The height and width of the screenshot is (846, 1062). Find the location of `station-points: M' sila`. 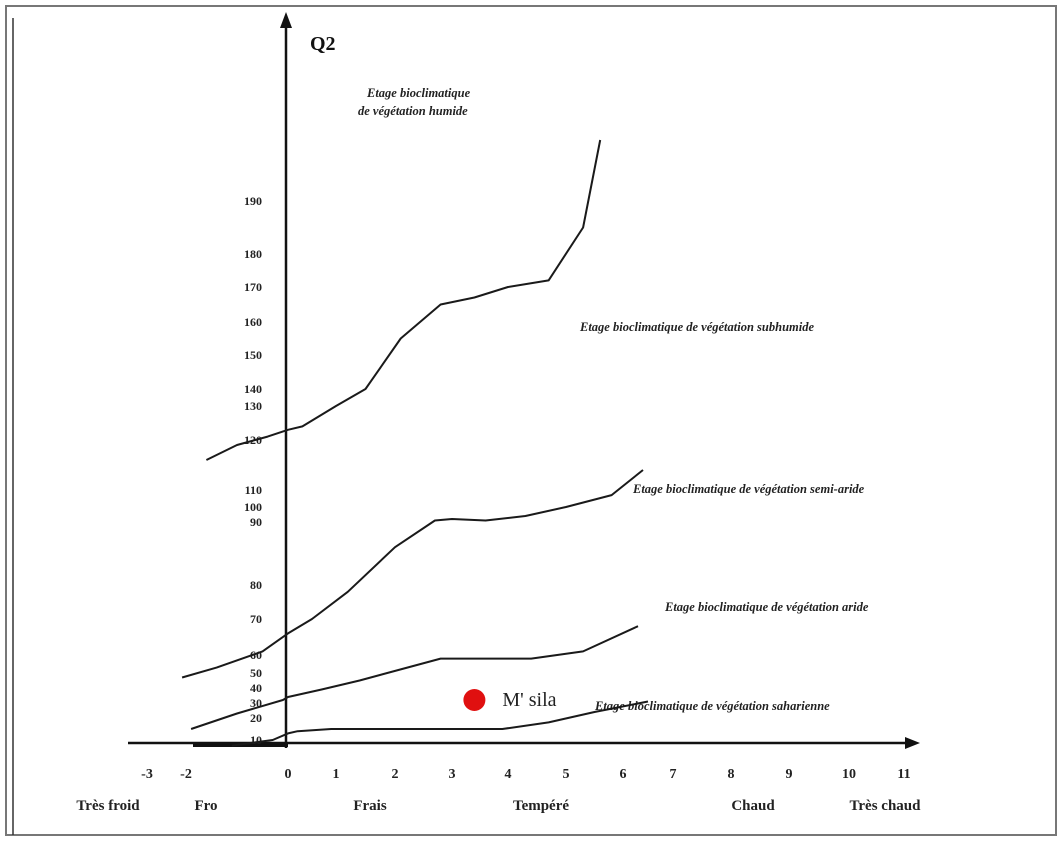

station-points: M' sila is located at coordinates (510, 700).